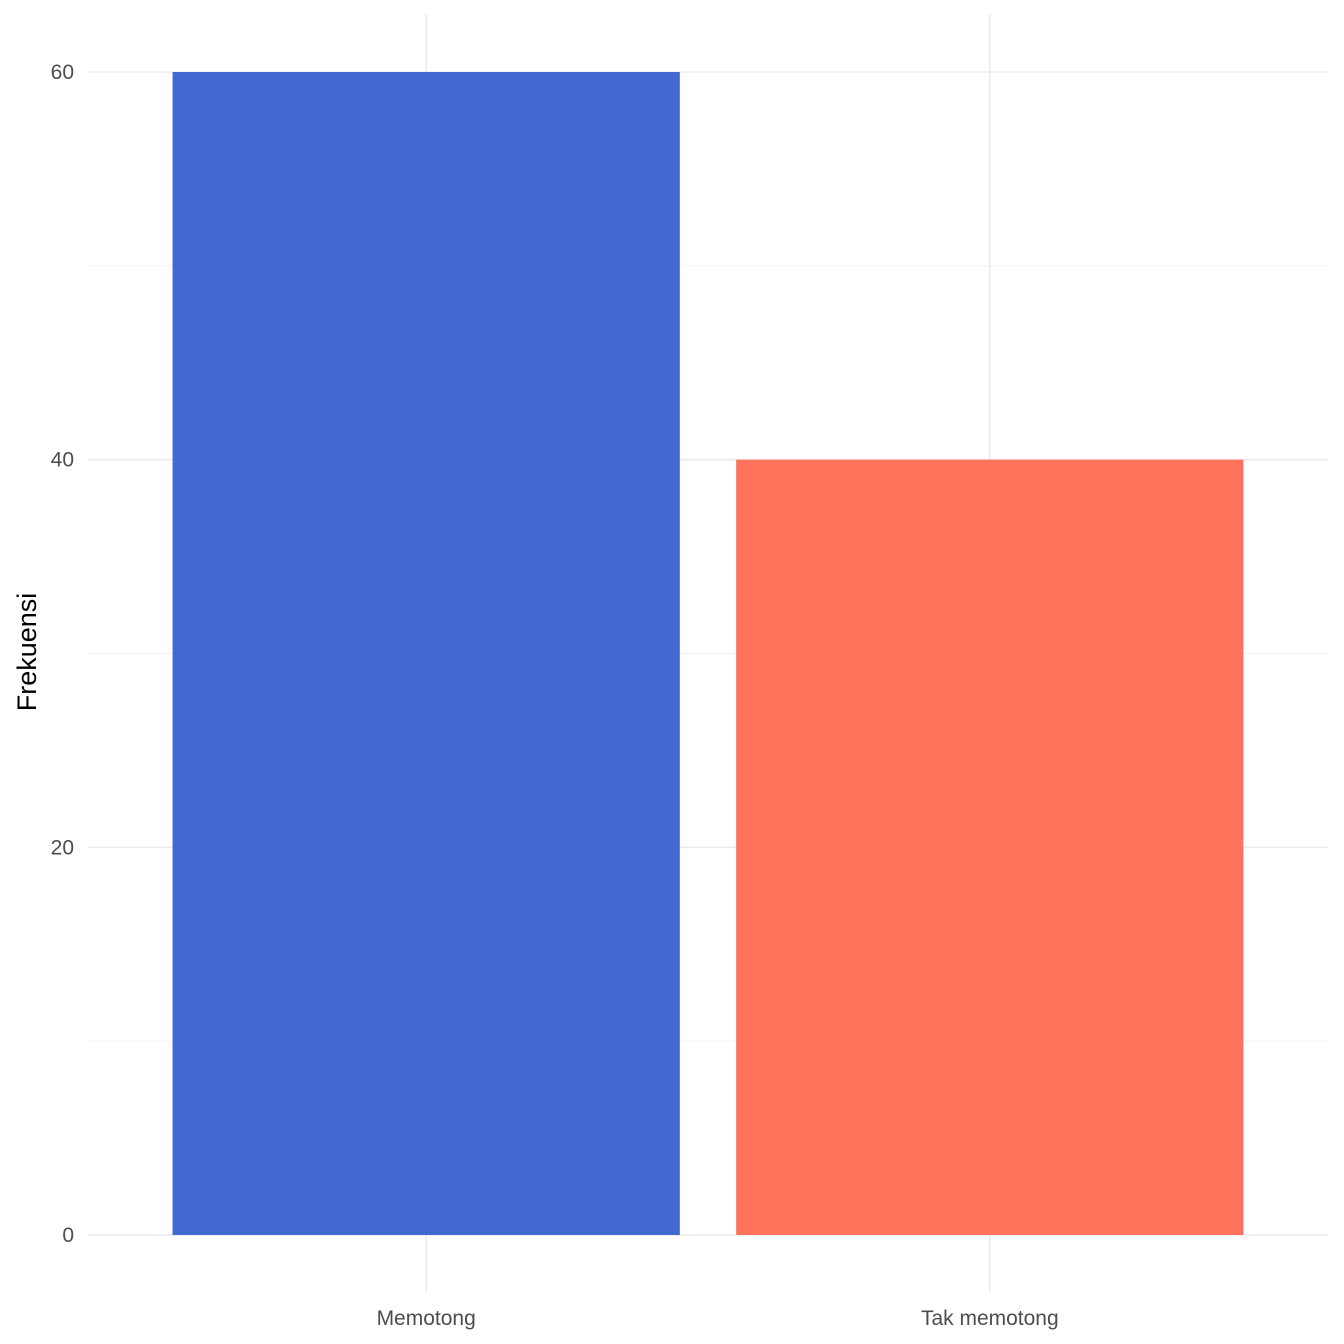  I want to click on y-tick-label: 60, so click(62, 72).